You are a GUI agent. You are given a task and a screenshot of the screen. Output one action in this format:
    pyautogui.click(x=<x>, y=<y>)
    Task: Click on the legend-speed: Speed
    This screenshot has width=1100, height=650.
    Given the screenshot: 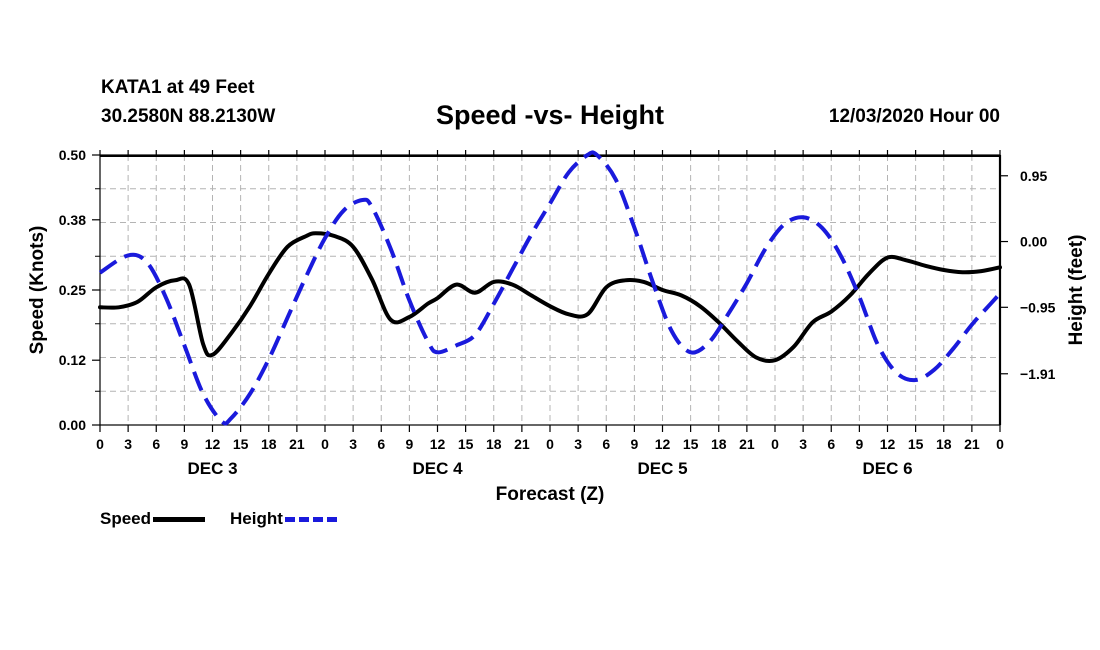 What is the action you would take?
    pyautogui.click(x=153, y=519)
    